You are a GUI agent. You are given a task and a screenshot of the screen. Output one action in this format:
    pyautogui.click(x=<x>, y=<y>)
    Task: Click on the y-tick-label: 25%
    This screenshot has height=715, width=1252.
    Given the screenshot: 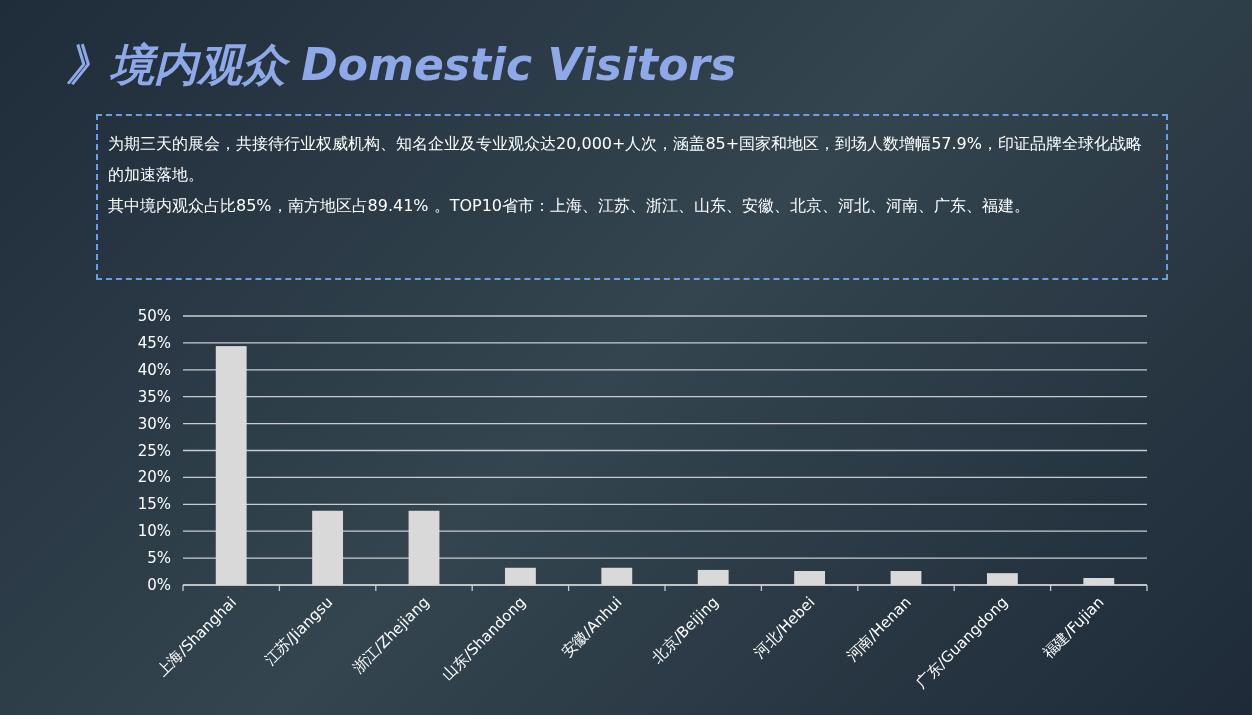 What is the action you would take?
    pyautogui.click(x=154, y=450)
    